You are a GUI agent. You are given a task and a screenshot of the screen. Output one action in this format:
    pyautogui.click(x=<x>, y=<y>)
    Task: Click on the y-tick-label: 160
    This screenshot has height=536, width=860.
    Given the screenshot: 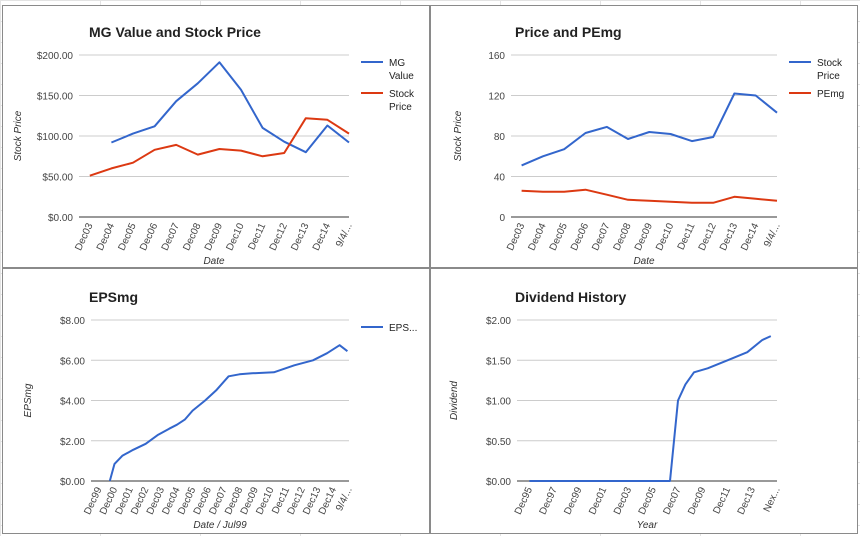 What is the action you would take?
    pyautogui.click(x=496, y=56)
    